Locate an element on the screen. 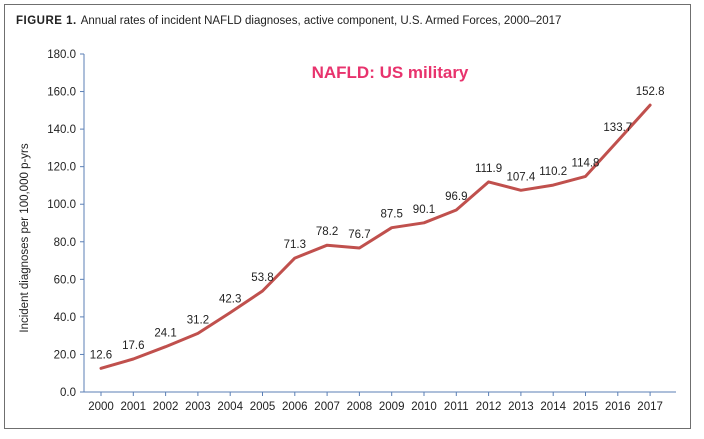  y-tick-label: 20.0 is located at coordinates (65, 355).